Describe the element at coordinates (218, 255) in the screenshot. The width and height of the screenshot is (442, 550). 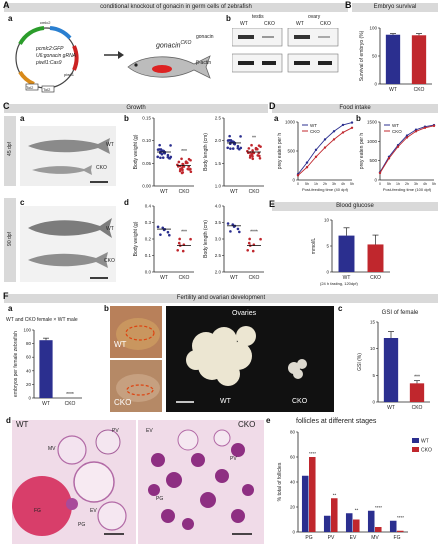
I see `y-tick-label: 2.5` at that location.